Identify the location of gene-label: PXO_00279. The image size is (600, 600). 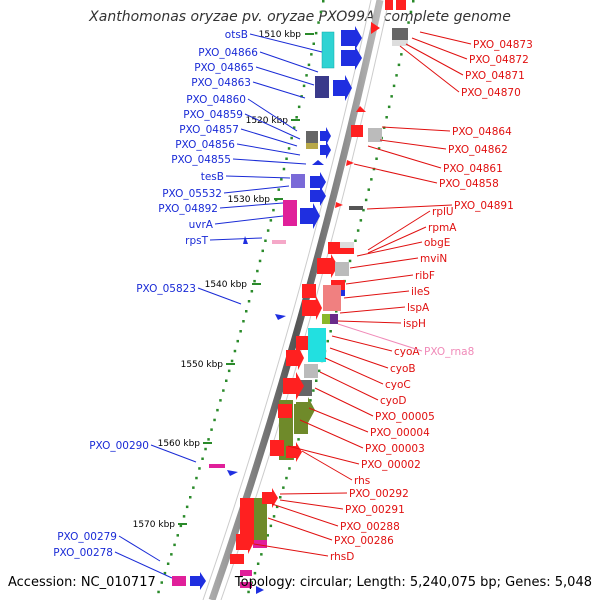
(87, 537).